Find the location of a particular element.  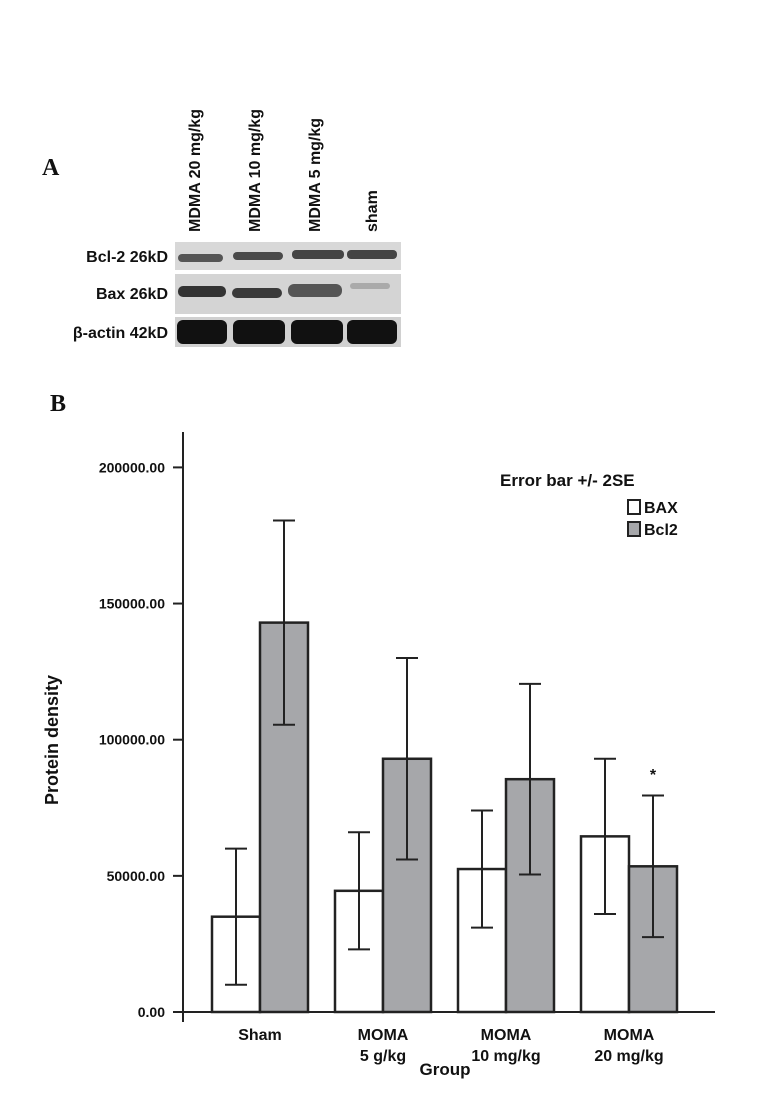

y-axis-label: Protein density is located at coordinates (52, 740).